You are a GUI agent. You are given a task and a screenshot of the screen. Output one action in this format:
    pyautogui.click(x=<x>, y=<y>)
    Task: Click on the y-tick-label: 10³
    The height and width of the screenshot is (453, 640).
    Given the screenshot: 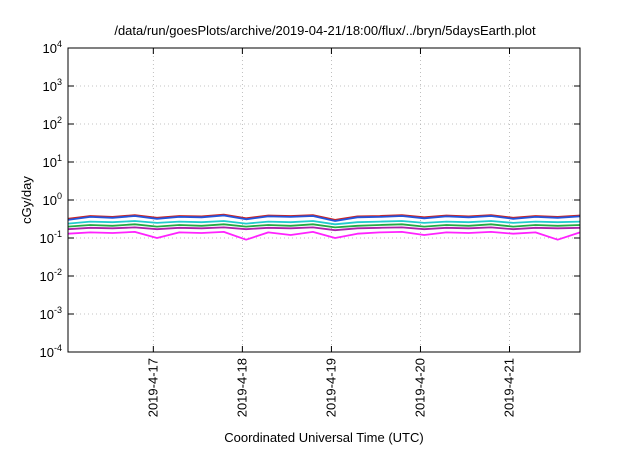 What is the action you would take?
    pyautogui.click(x=52, y=85)
    